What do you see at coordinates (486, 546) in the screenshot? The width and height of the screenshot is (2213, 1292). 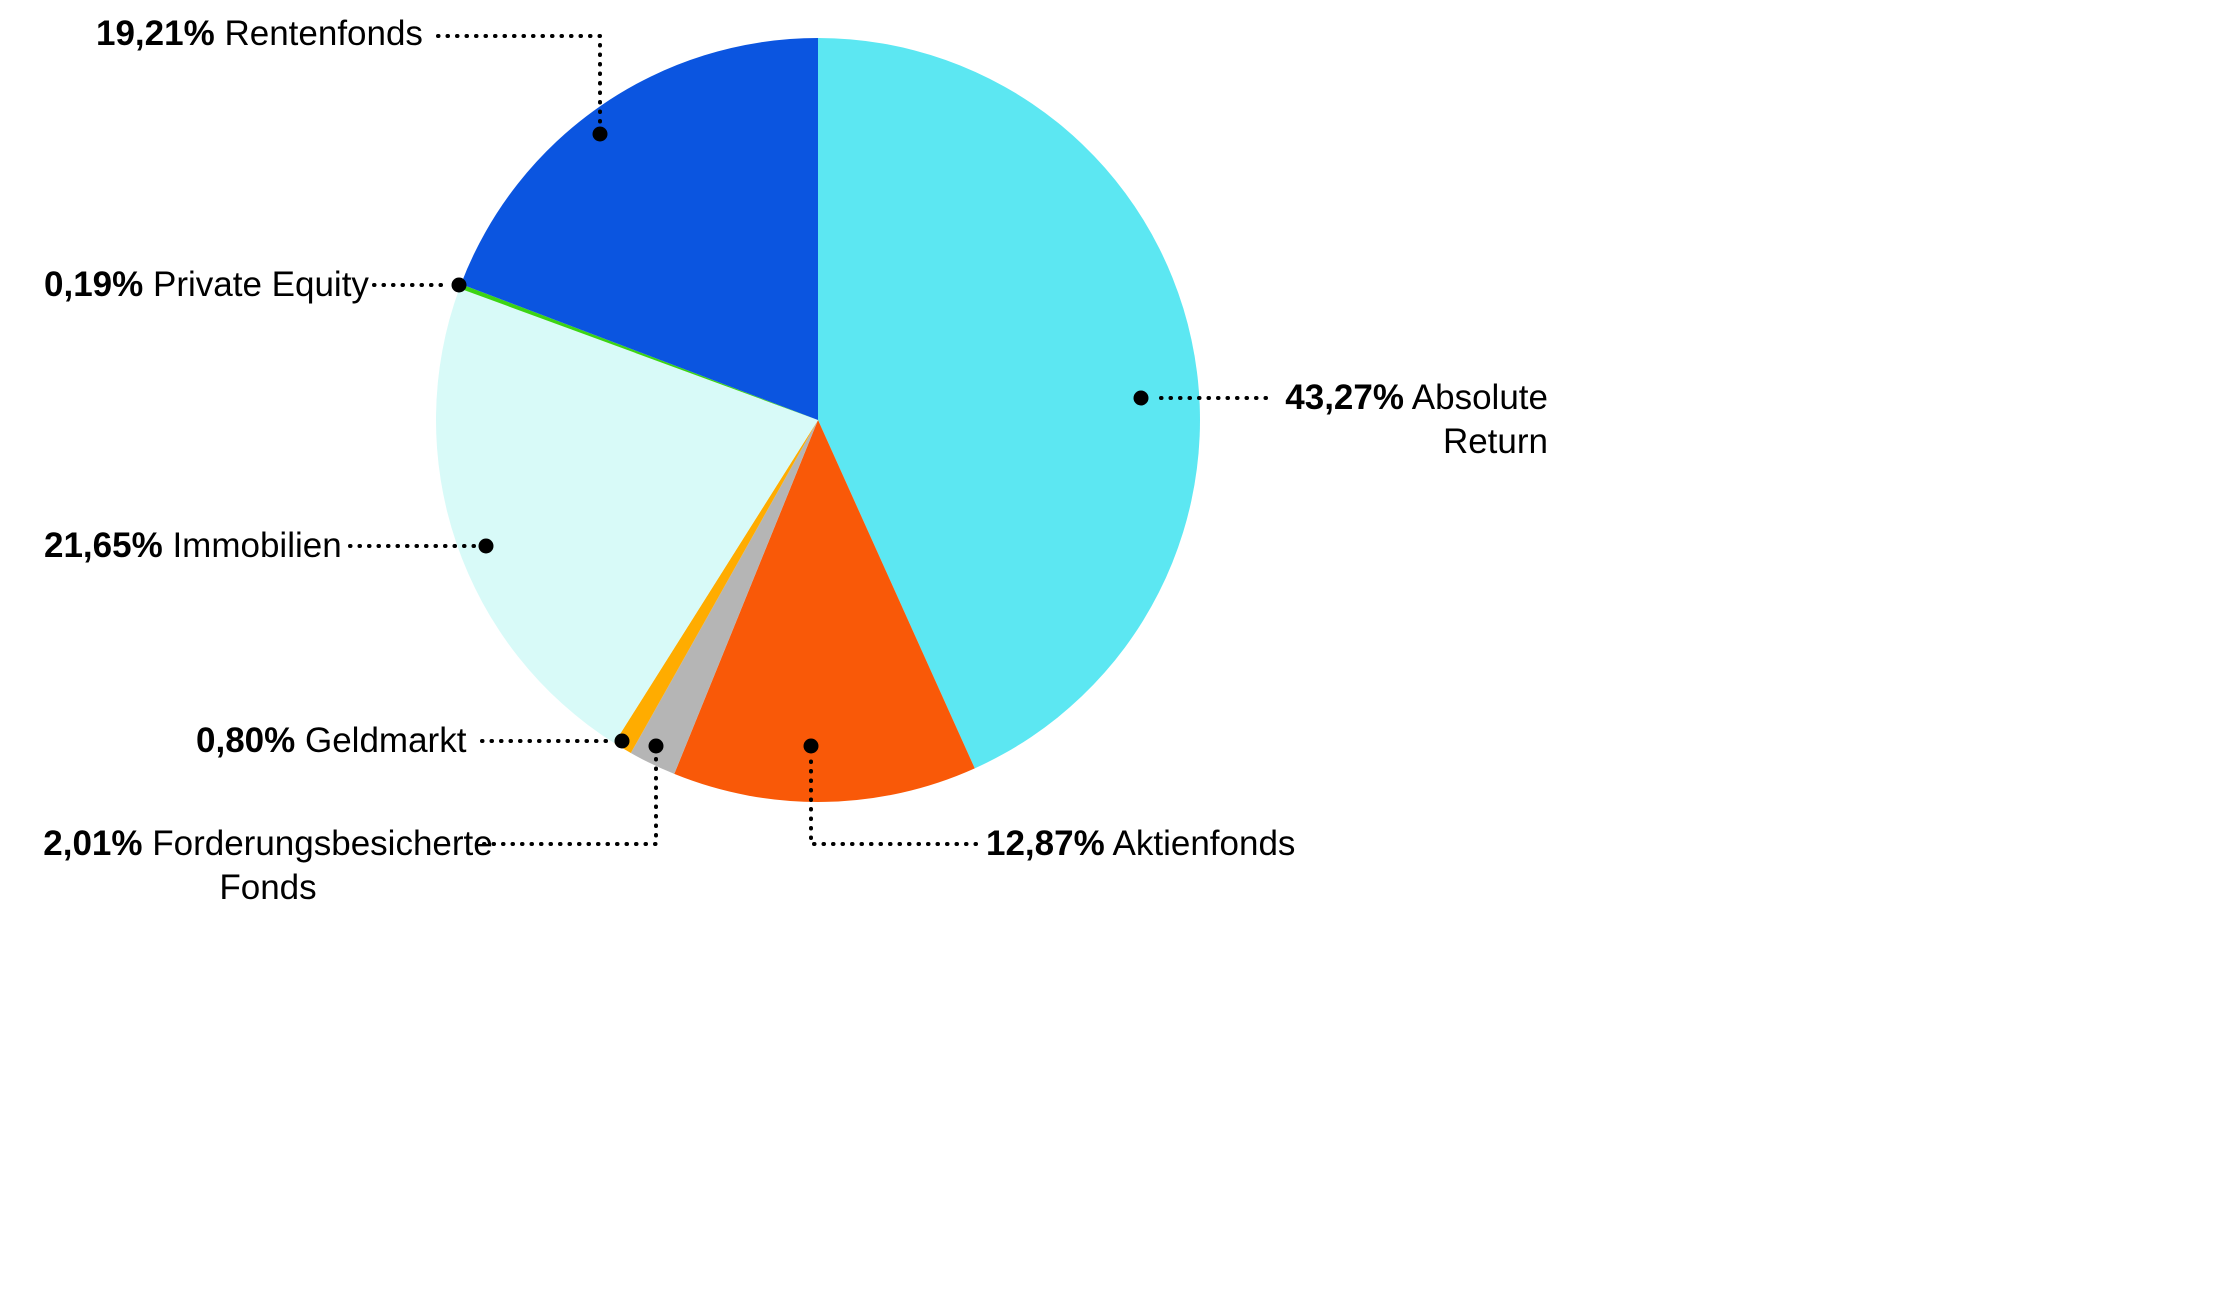 I see `leader-dot-immobilien` at bounding box center [486, 546].